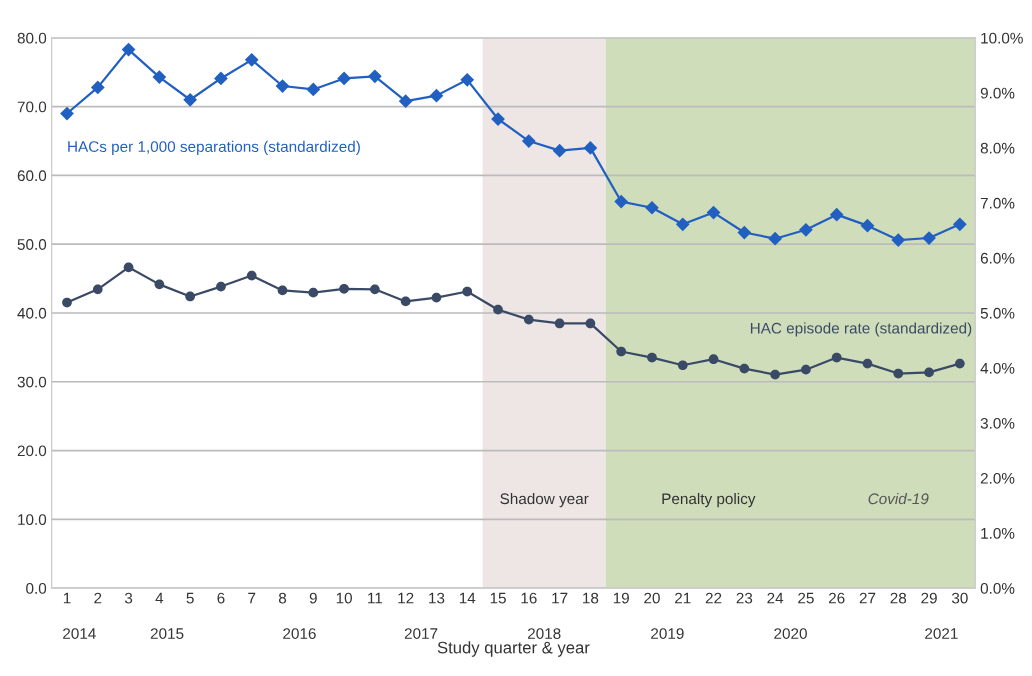 The image size is (1032, 676). I want to click on x-tick-label: 3, so click(128, 598).